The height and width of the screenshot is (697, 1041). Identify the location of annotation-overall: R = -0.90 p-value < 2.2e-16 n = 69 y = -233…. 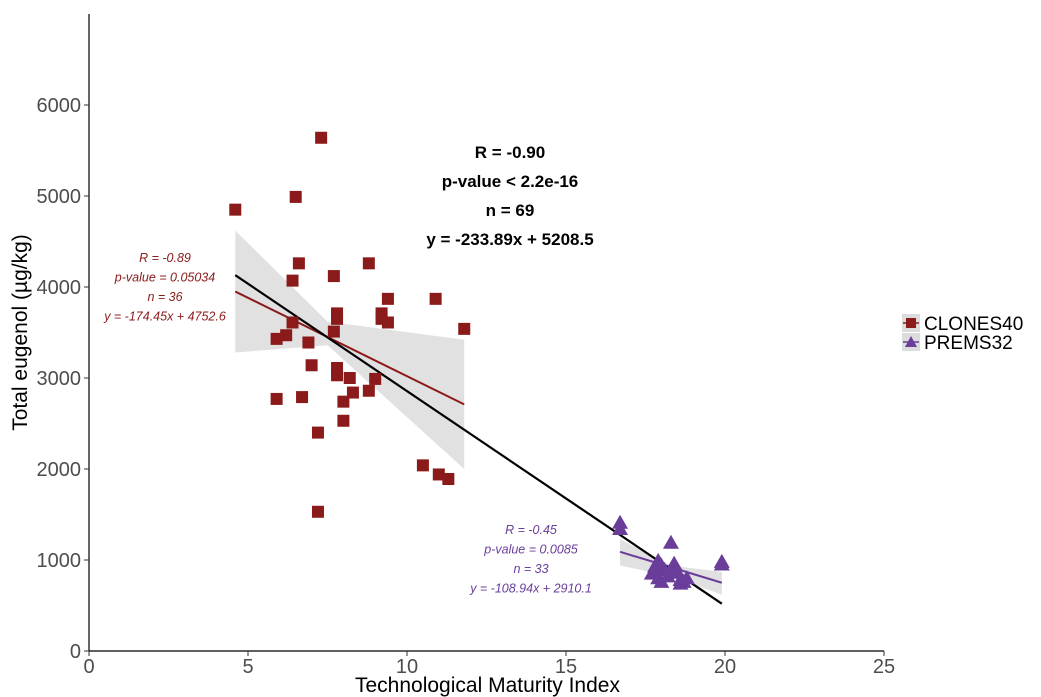
(509, 196).